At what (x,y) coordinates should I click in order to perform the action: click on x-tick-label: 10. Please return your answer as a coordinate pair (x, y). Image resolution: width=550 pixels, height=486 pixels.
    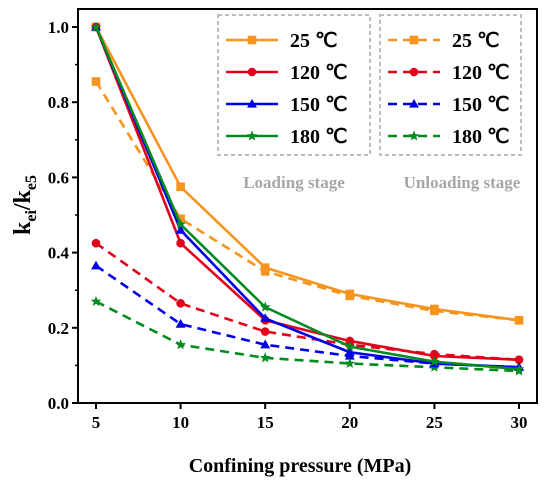
    Looking at the image, I should click on (180, 422).